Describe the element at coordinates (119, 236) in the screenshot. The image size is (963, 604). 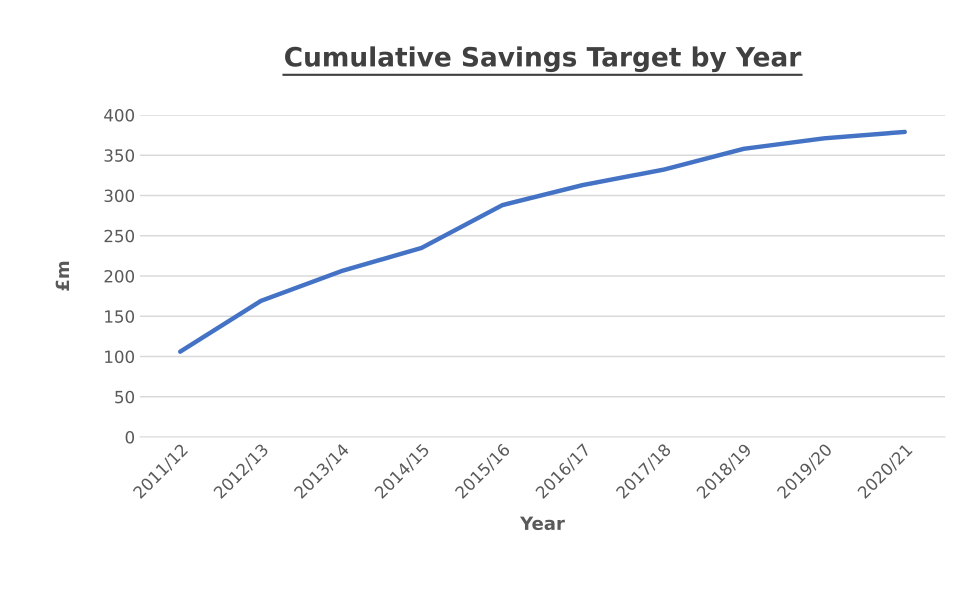
I see `y-tick-label: 250` at that location.